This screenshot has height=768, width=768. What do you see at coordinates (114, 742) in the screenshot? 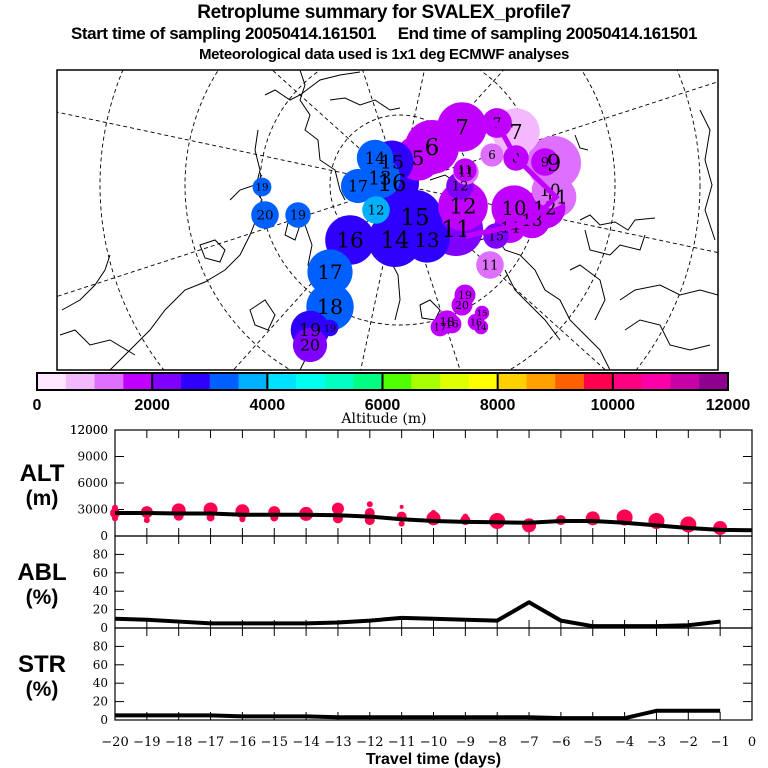
I see `x-tick-label: −20` at bounding box center [114, 742].